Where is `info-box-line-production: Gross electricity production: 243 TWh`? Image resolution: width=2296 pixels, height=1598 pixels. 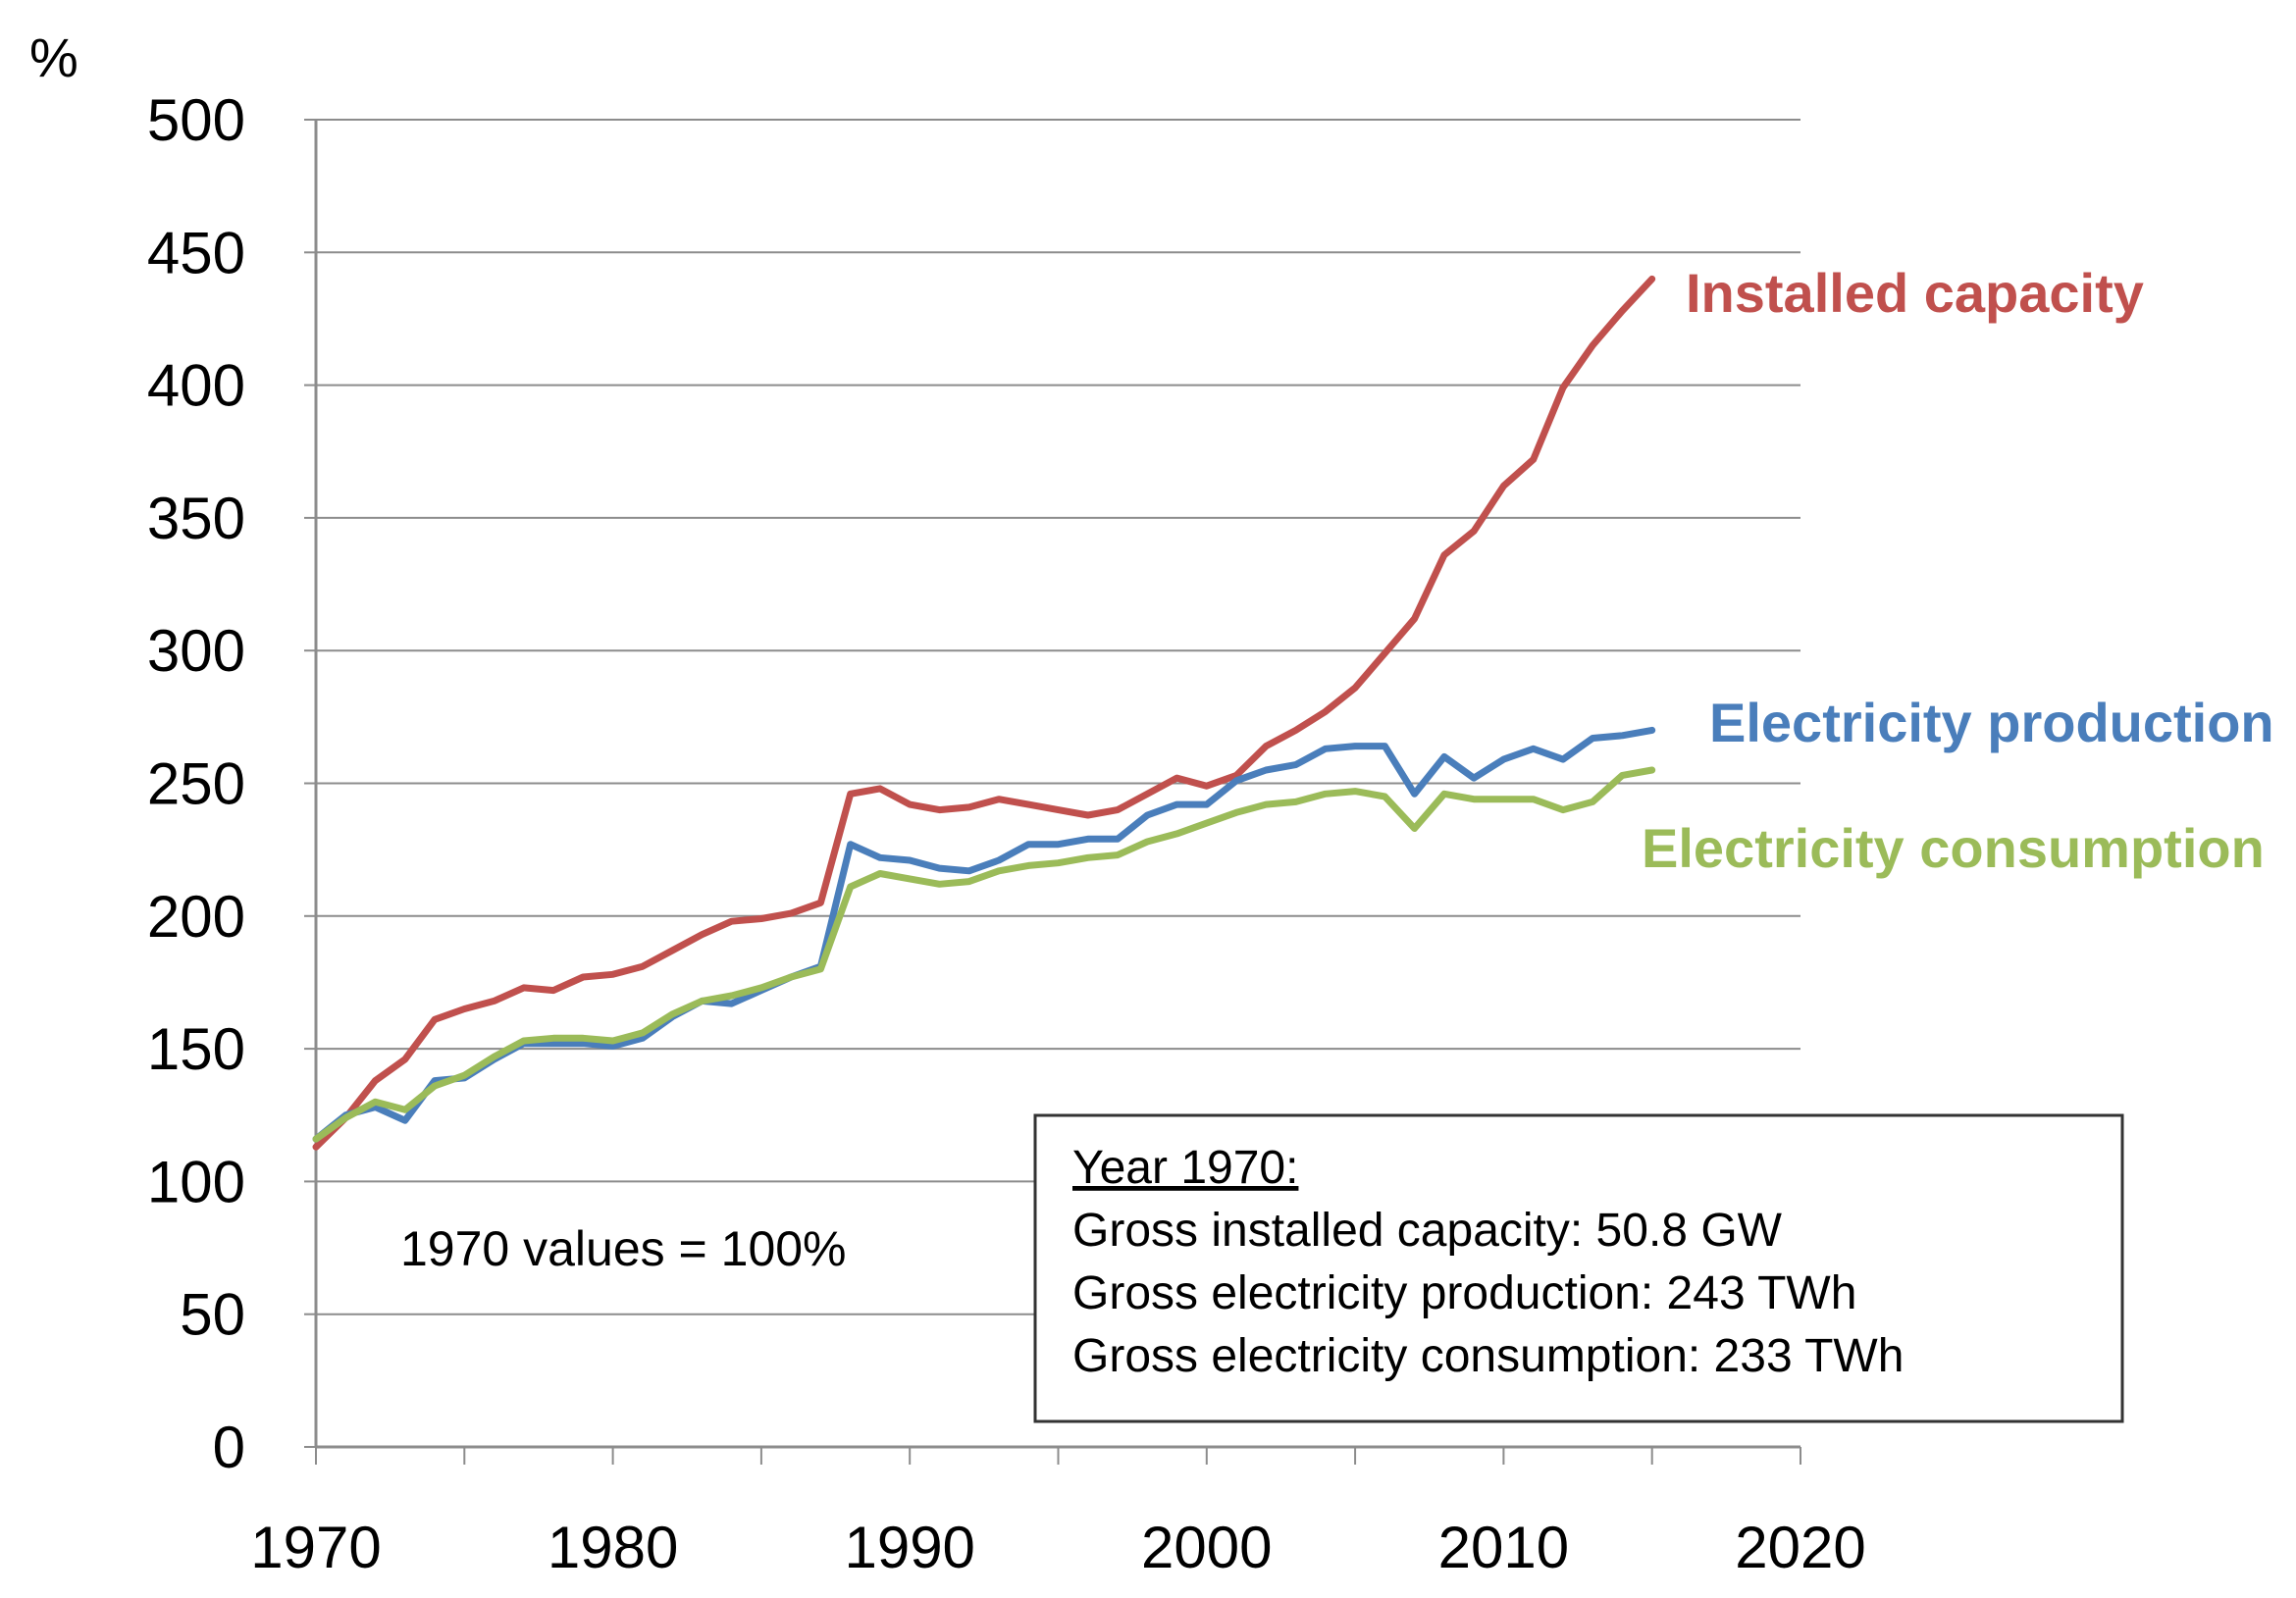
info-box-line-production: Gross electricity production: 243 TWh is located at coordinates (1464, 1293).